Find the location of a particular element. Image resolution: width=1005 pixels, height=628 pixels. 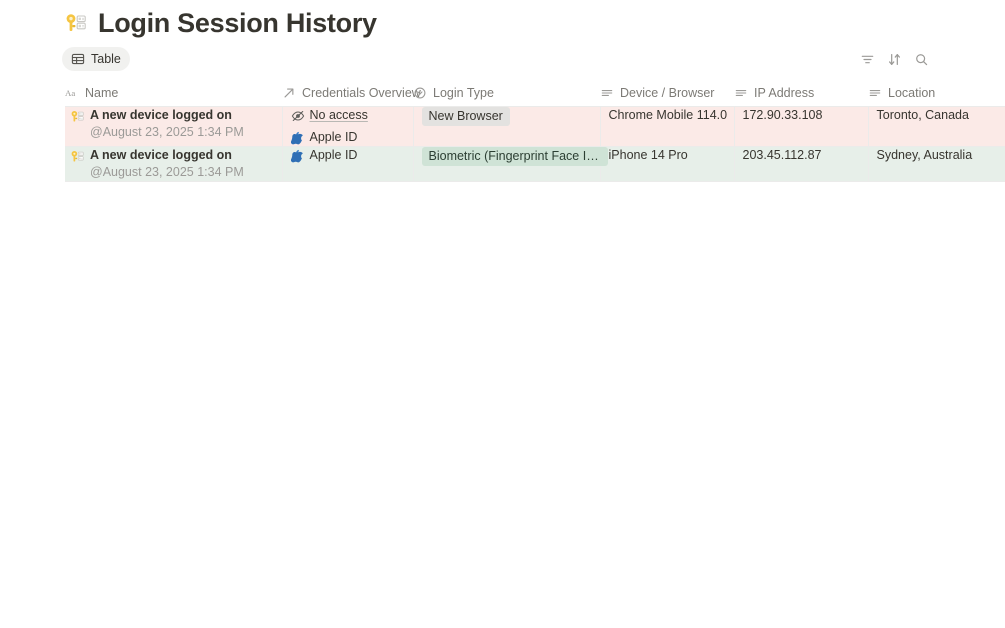

column-header-credentials-overview: Credentials Overview is located at coordinates (351, 93).